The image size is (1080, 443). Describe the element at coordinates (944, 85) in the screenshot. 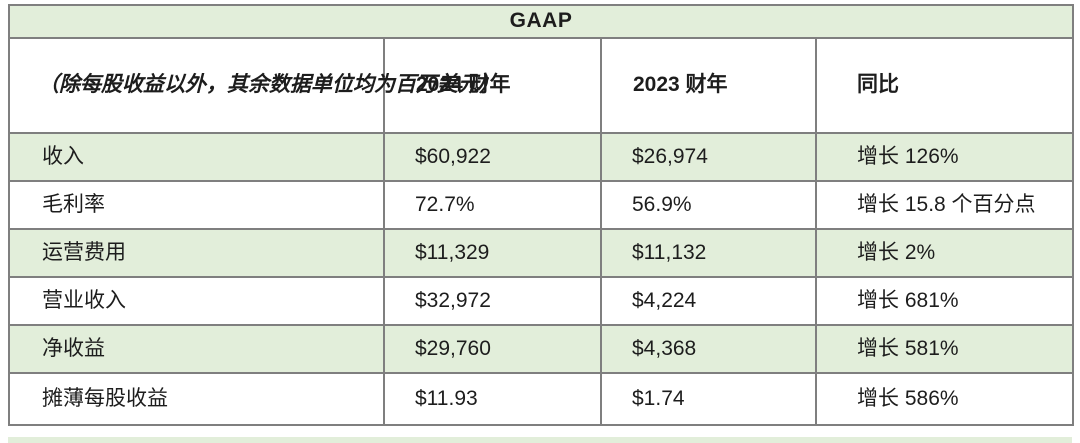

I see `column-header-yoy: 同比` at that location.